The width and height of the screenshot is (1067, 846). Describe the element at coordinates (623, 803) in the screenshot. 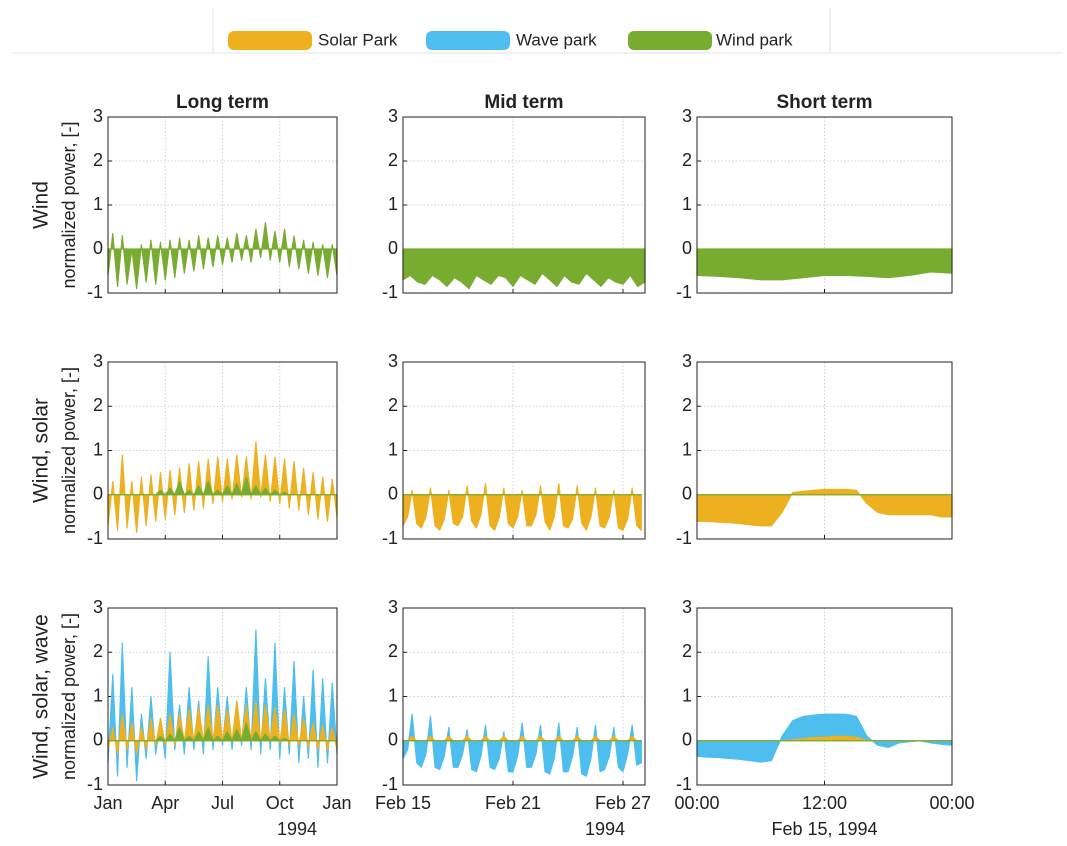

I see `x-tick-label: Feb 27` at that location.